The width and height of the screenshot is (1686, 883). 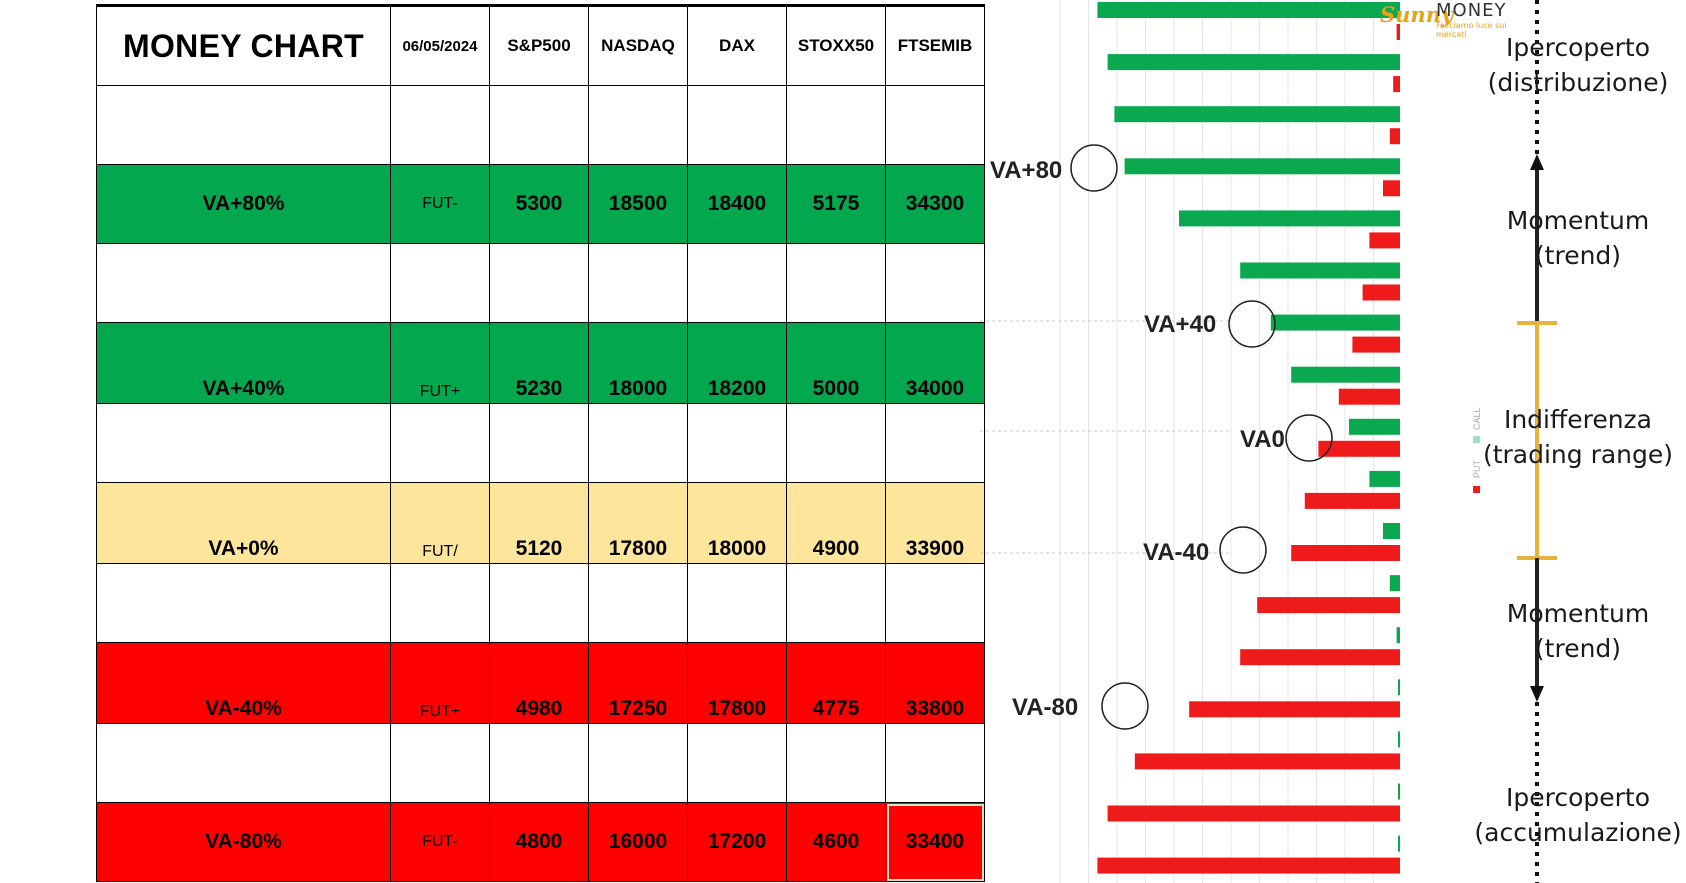 I want to click on arrow-up-icon, so click(x=1537, y=162).